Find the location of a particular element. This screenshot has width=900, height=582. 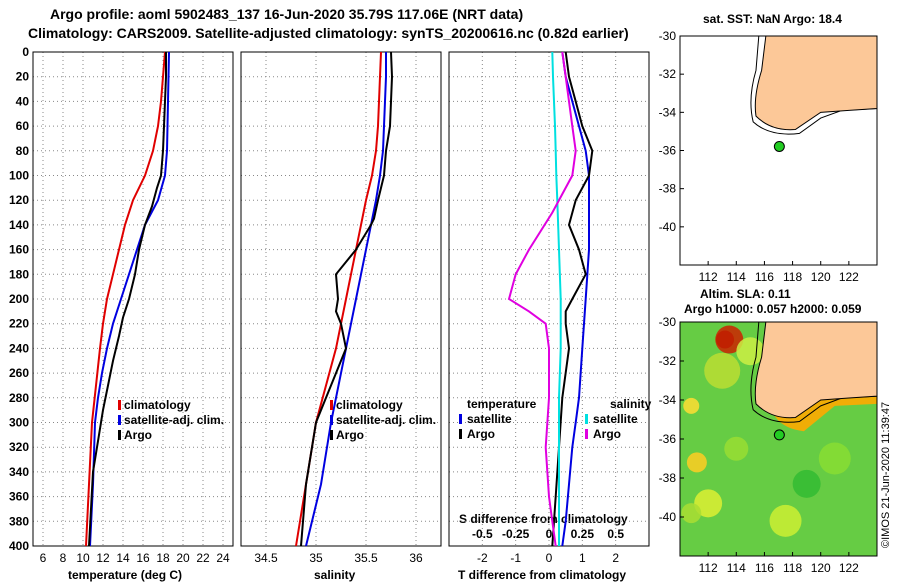

map-sla-title: Altim. SLA: 0.11 is located at coordinates (745, 294).